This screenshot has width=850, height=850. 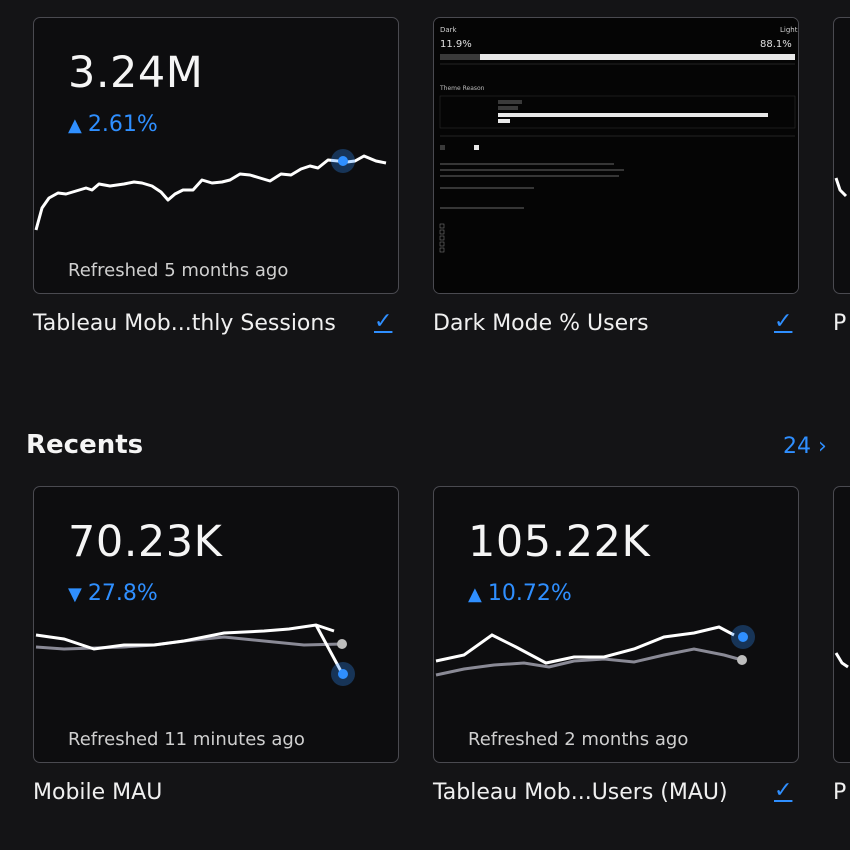 I want to click on recent-card-mobile-mau: 70.23K ▼ 27.8% Refreshed 11 minutes ago, so click(x=216, y=624).